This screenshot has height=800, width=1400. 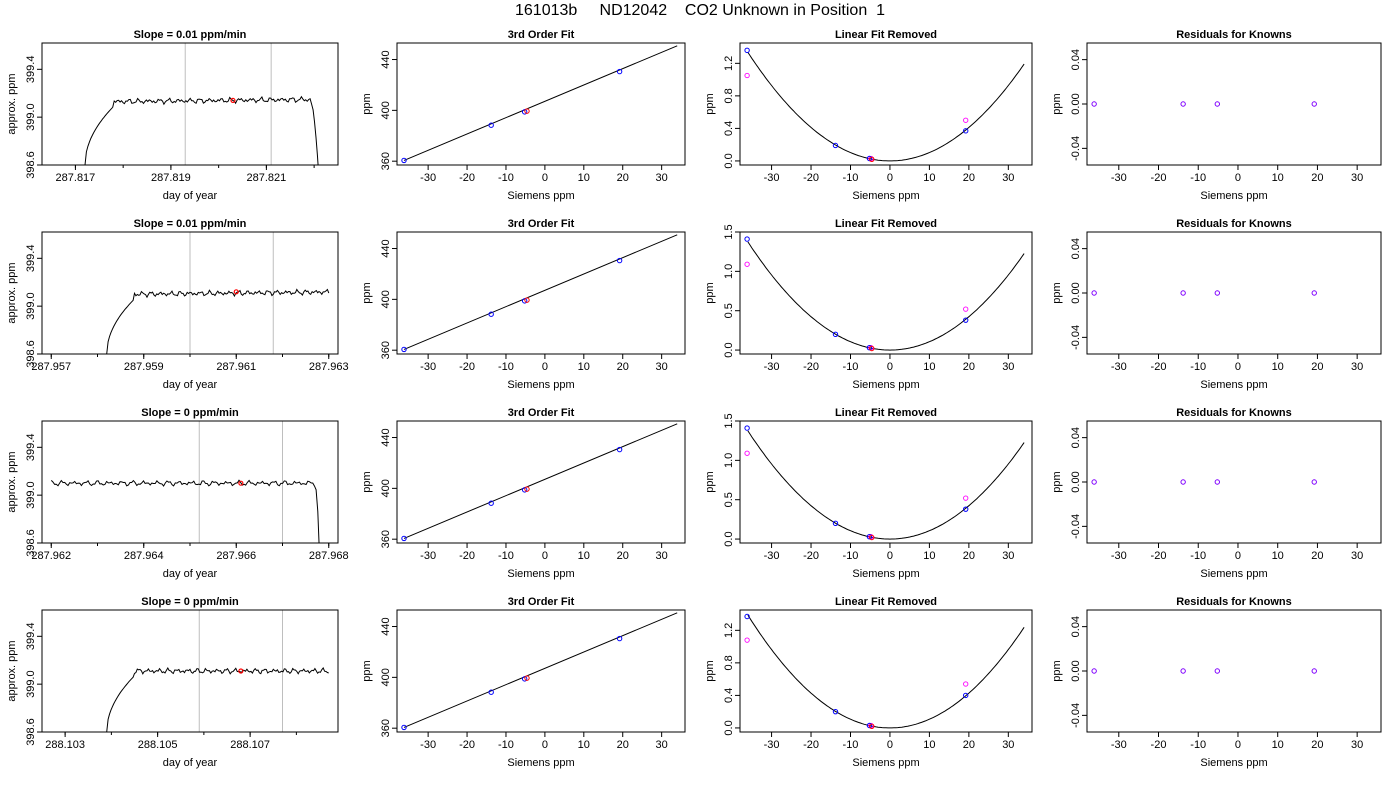 I want to click on x-tick-label: 287.961, so click(x=236, y=367).